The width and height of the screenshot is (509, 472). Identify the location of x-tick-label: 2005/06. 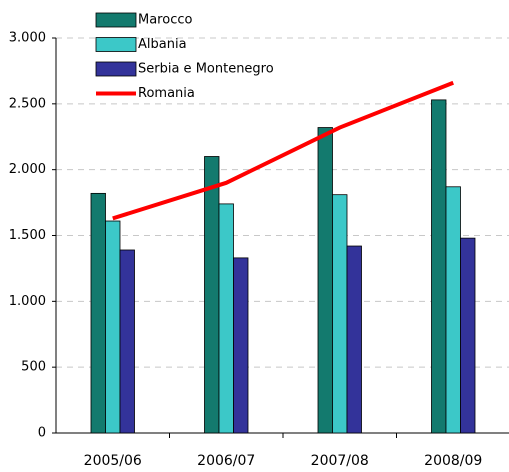
(113, 461).